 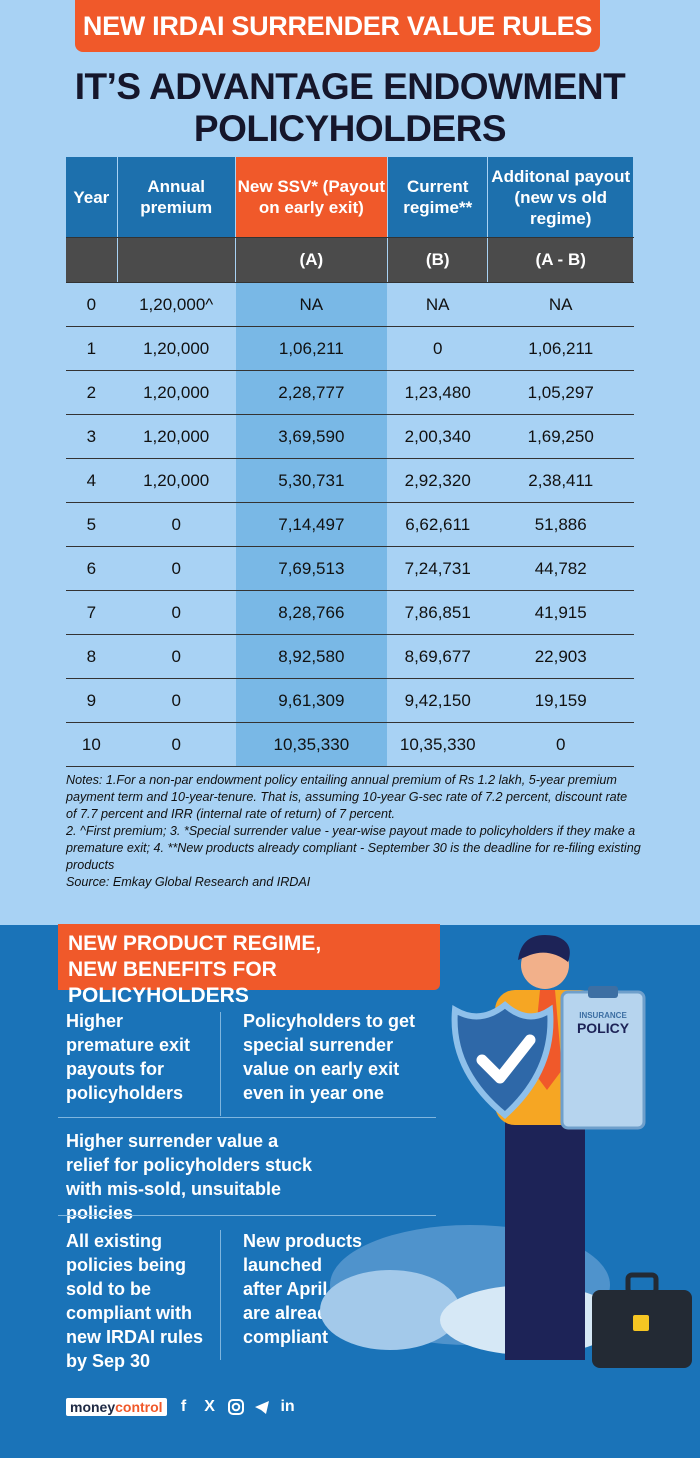 What do you see at coordinates (287, 1406) in the screenshot?
I see `social-icon: in` at bounding box center [287, 1406].